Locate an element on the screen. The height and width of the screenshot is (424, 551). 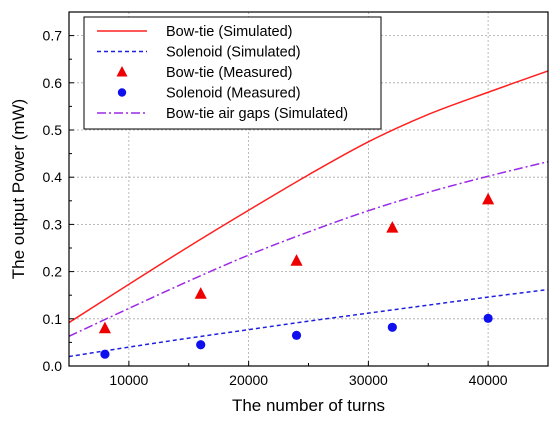
x-tick-label: 20000 is located at coordinates (248, 380).